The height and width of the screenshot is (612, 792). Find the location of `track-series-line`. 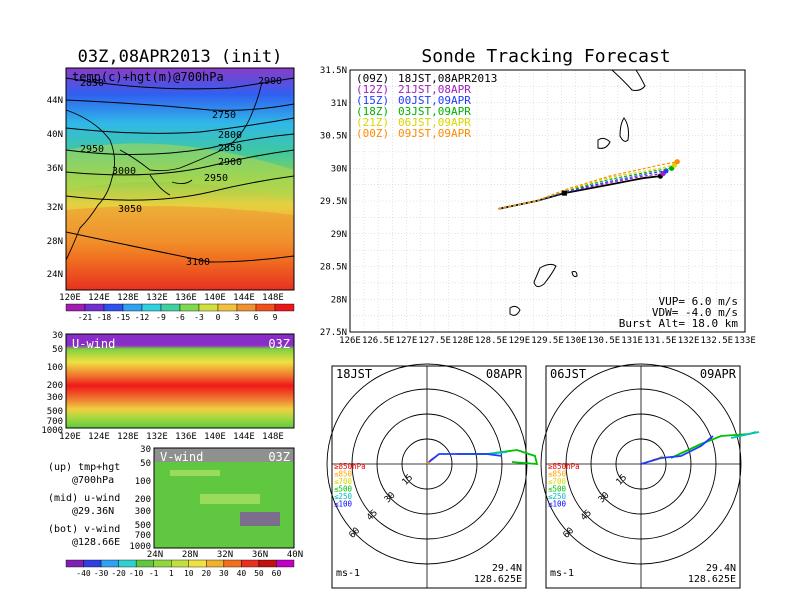

track-series-line is located at coordinates (588, 185).